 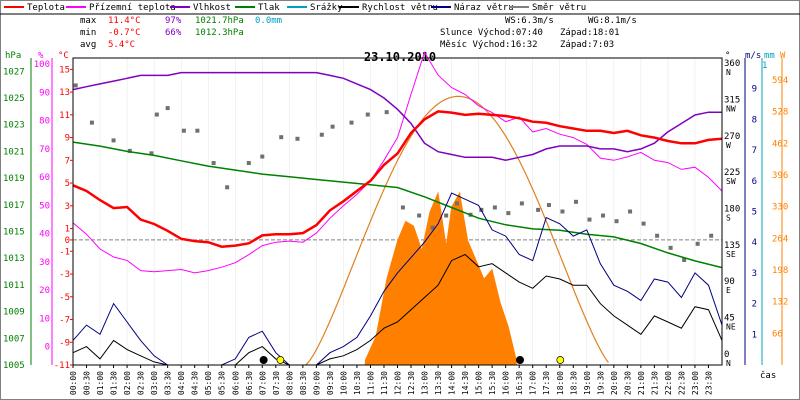 What do you see at coordinates (731, 254) in the screenshot?
I see `tick-label-direction-name: SE` at bounding box center [731, 254].